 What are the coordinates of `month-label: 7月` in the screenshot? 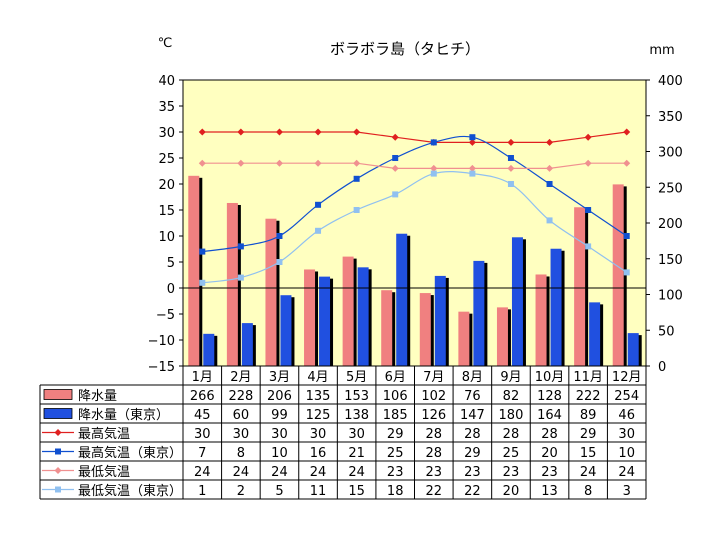 It's located at (433, 377).